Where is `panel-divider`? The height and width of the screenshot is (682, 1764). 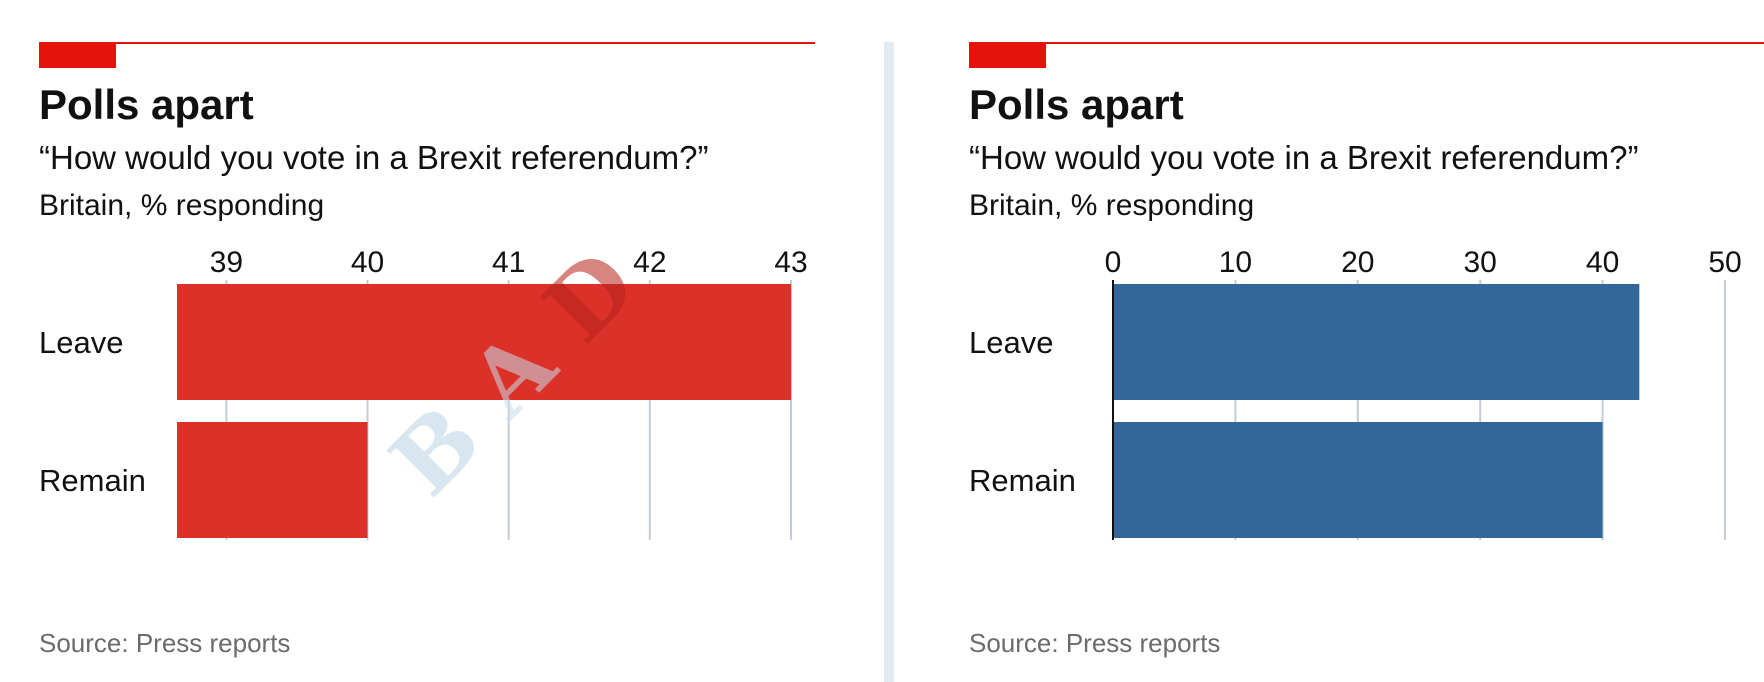 panel-divider is located at coordinates (889, 362).